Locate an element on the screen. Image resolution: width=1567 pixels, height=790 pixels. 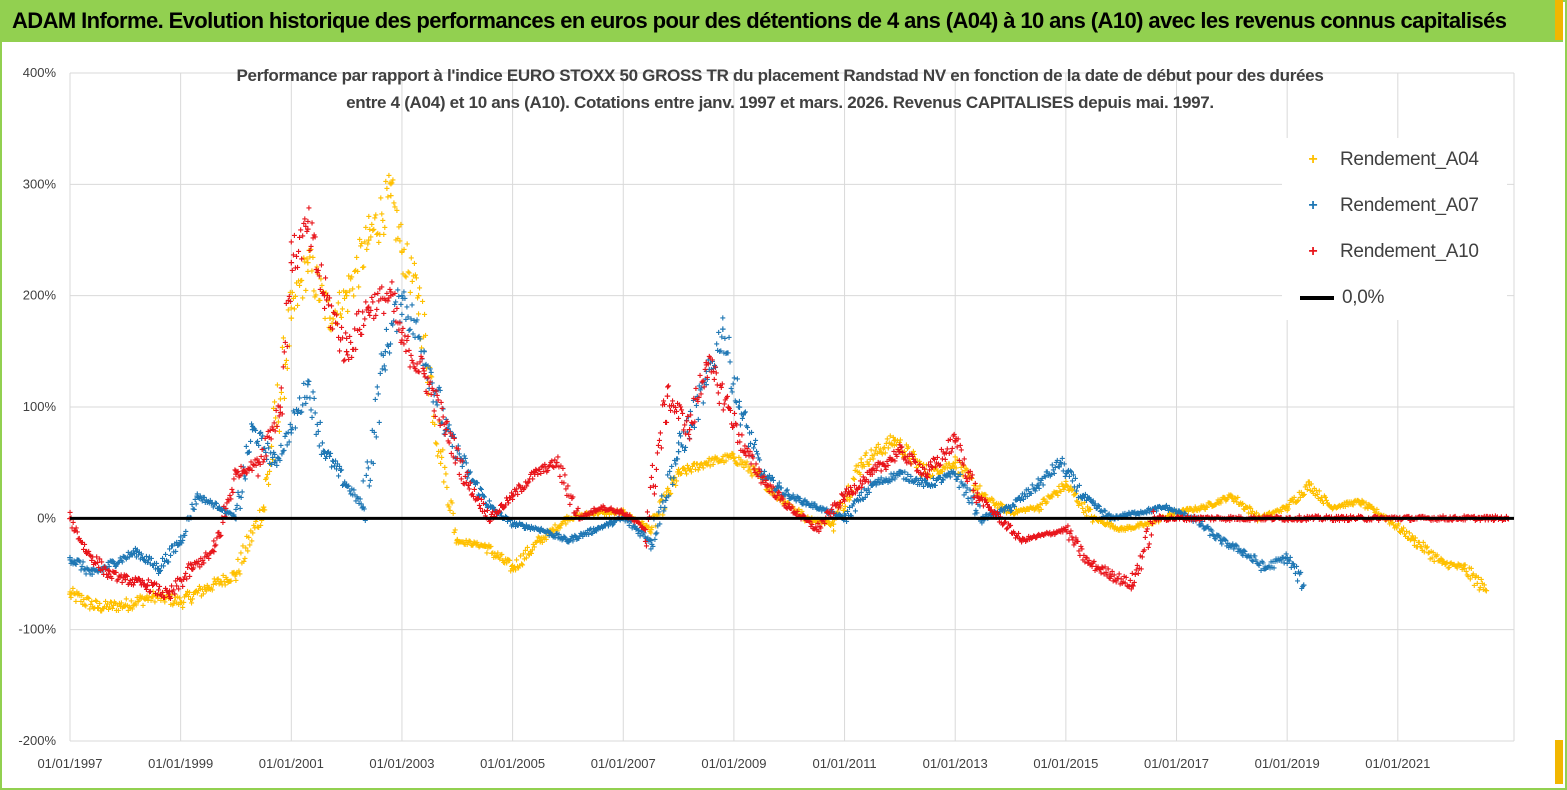
legend-item-a07: + Rendement_A07 is located at coordinates (1389, 206).